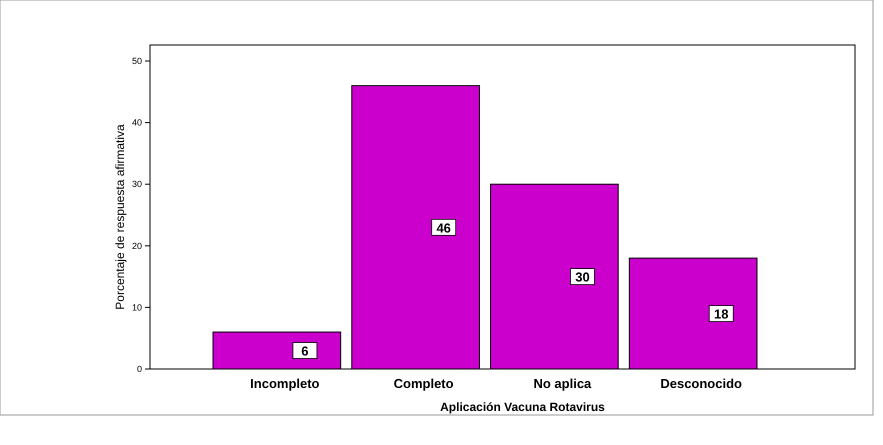 This screenshot has height=445, width=883. I want to click on data-label: 18, so click(721, 314).